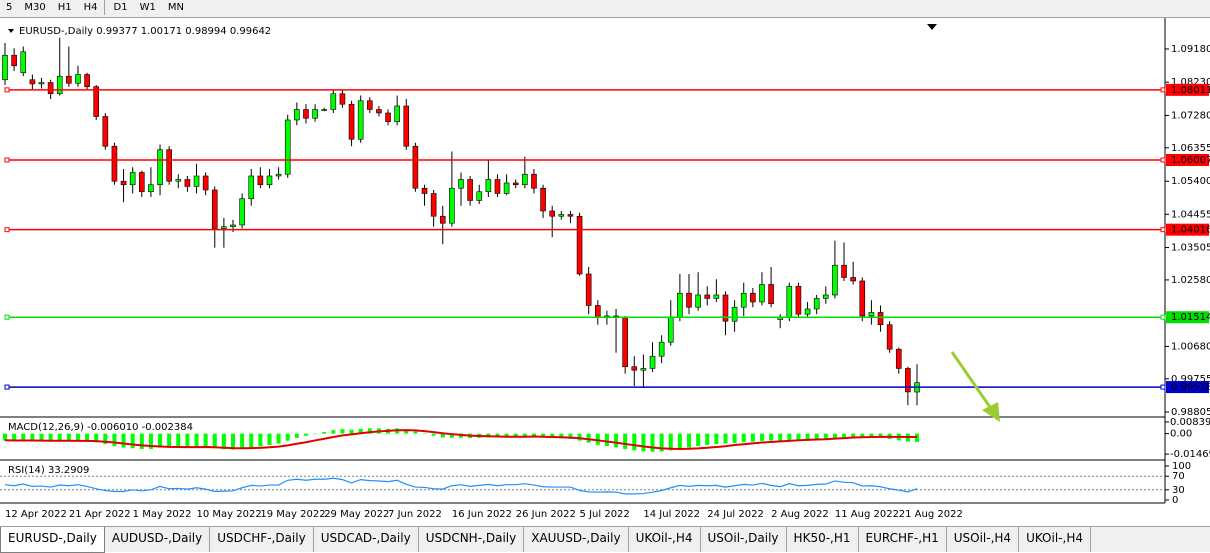 This screenshot has height=553, width=1210. I want to click on chart-tab: AUDUSD-,Daily, so click(158, 539).